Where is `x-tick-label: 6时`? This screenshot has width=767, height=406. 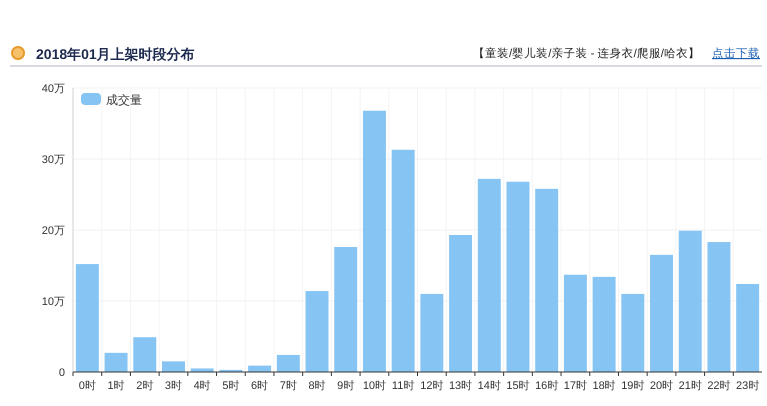 x-tick-label: 6时 is located at coordinates (259, 385).